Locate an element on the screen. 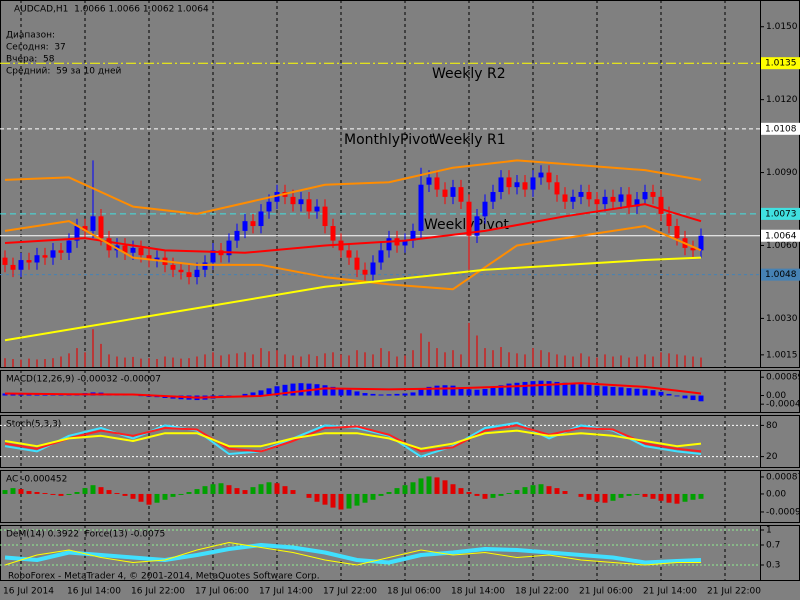  x-tick-label: 16 Jul 2014 is located at coordinates (28, 592).